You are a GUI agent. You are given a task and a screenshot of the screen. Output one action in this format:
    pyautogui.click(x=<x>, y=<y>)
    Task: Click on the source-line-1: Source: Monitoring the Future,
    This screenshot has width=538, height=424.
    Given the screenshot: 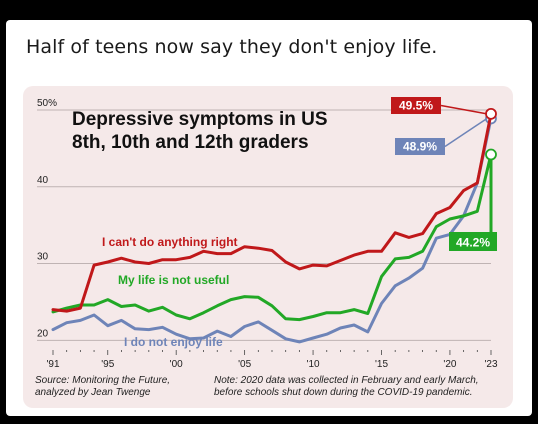 What is the action you would take?
    pyautogui.click(x=103, y=380)
    